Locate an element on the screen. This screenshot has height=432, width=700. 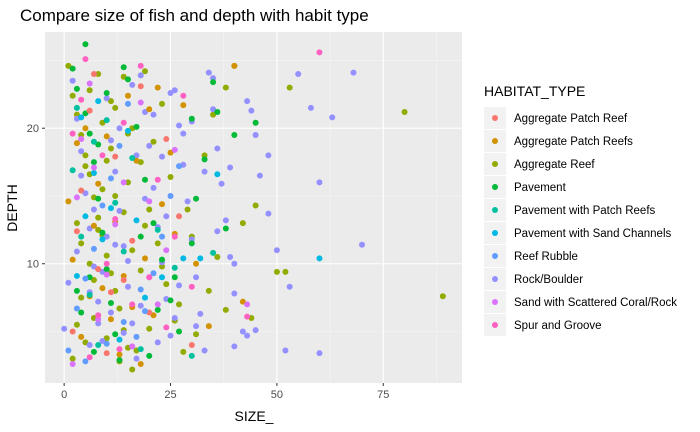
y-tick-label: 10 is located at coordinates (33, 265).